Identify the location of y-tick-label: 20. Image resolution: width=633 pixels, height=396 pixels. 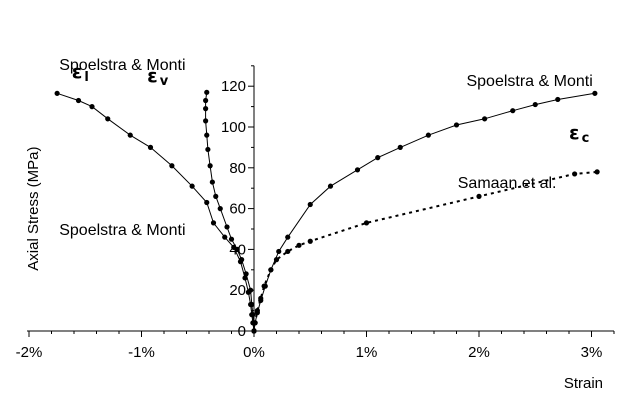
(237, 290).